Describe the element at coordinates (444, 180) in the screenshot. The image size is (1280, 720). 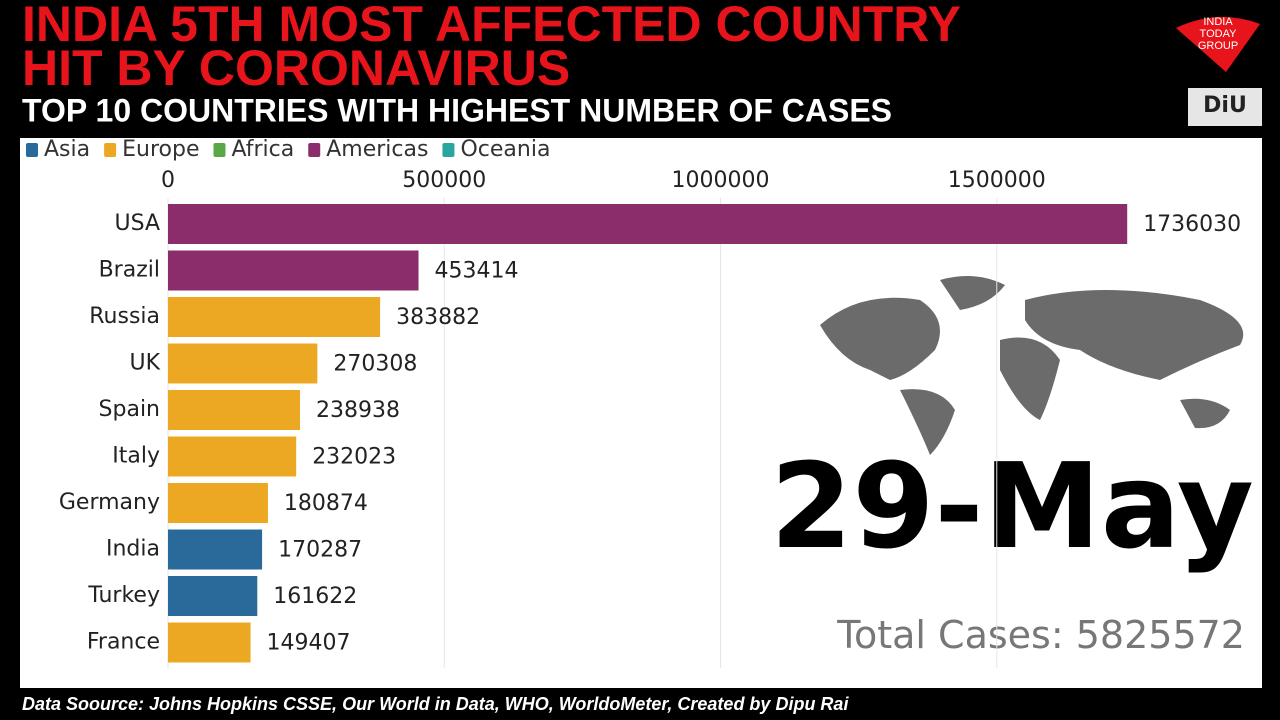
I see `x-tick-label: 500000` at that location.